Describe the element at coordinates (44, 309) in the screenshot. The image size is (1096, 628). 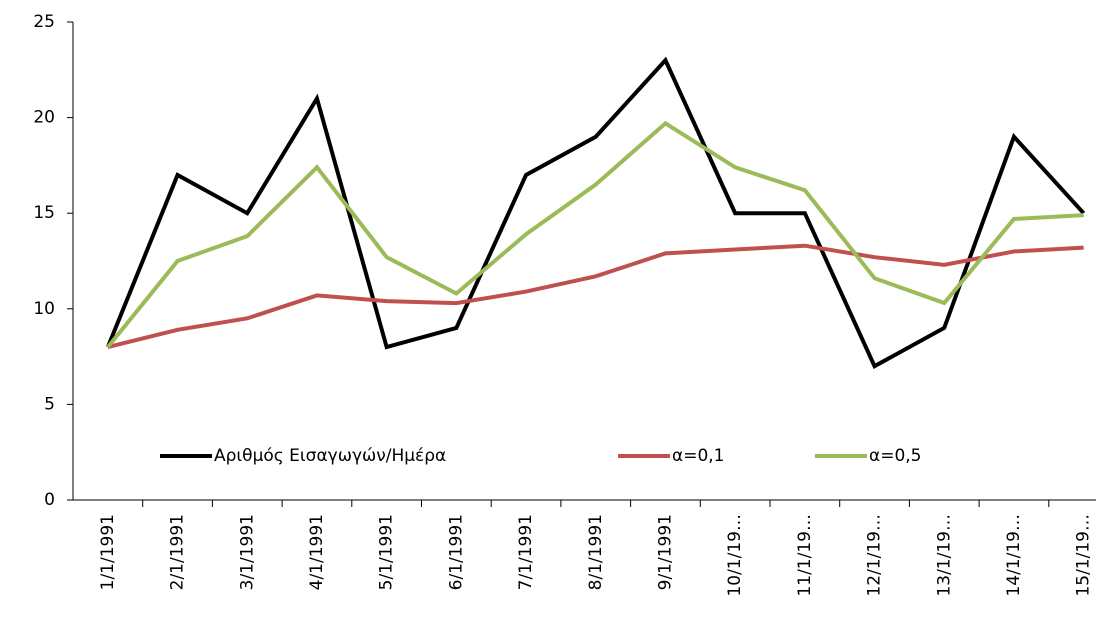
I see `y-tick-label: 10` at that location.